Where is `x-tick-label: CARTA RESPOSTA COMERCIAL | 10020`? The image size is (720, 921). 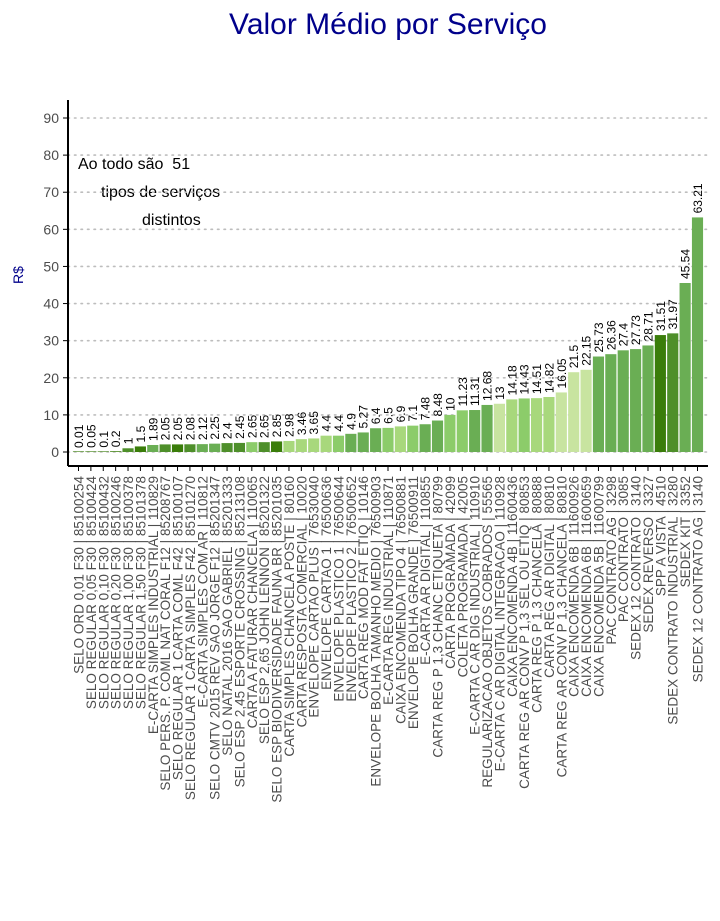
x-tick-label: CARTA RESPOSTA COMERCIAL | 10020 is located at coordinates (301, 601).